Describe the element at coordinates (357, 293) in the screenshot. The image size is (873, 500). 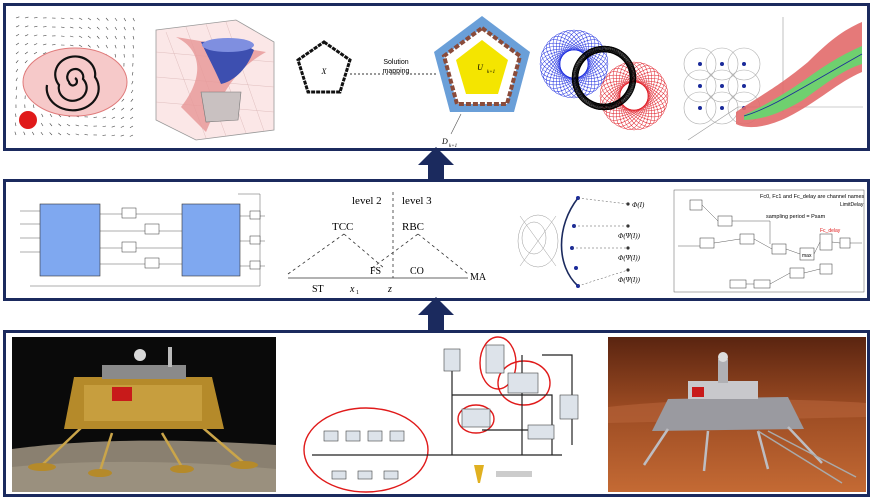
I see `x1-sub: 1` at that location.